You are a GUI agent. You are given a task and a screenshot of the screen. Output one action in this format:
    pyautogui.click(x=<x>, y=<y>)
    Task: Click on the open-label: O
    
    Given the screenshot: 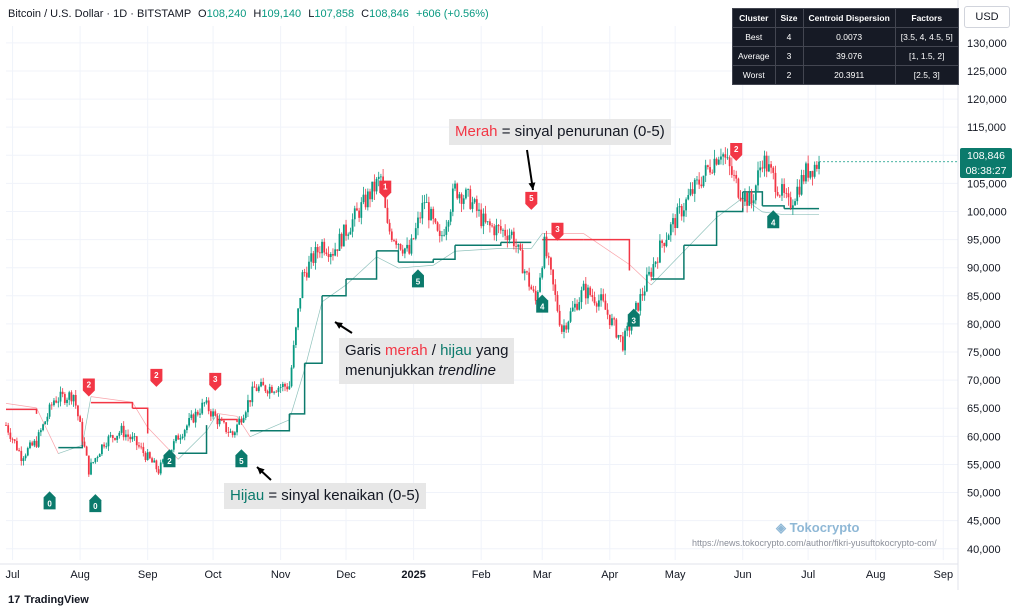 What is the action you would take?
    pyautogui.click(x=202, y=14)
    